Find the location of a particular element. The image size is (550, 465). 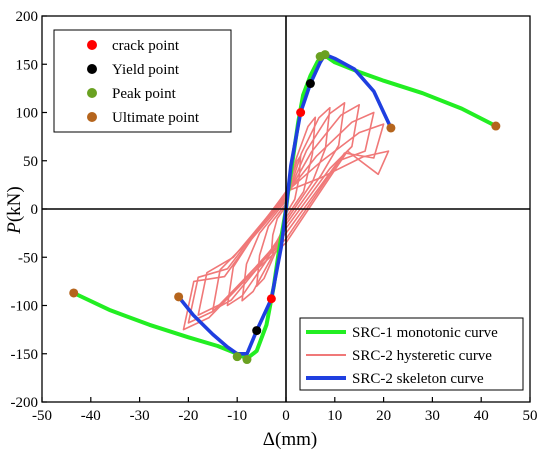

y-axis-title: P(kN) is located at coordinates (14, 210).